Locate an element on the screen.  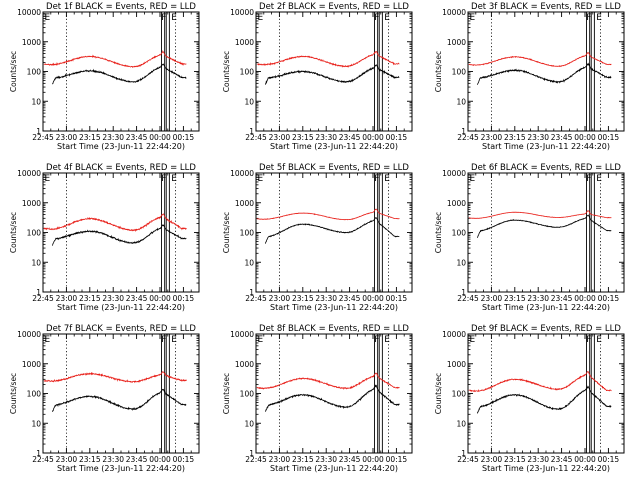
chart-title: Det 9f BLACK = Events, RED = LLD is located at coordinates (546, 329).